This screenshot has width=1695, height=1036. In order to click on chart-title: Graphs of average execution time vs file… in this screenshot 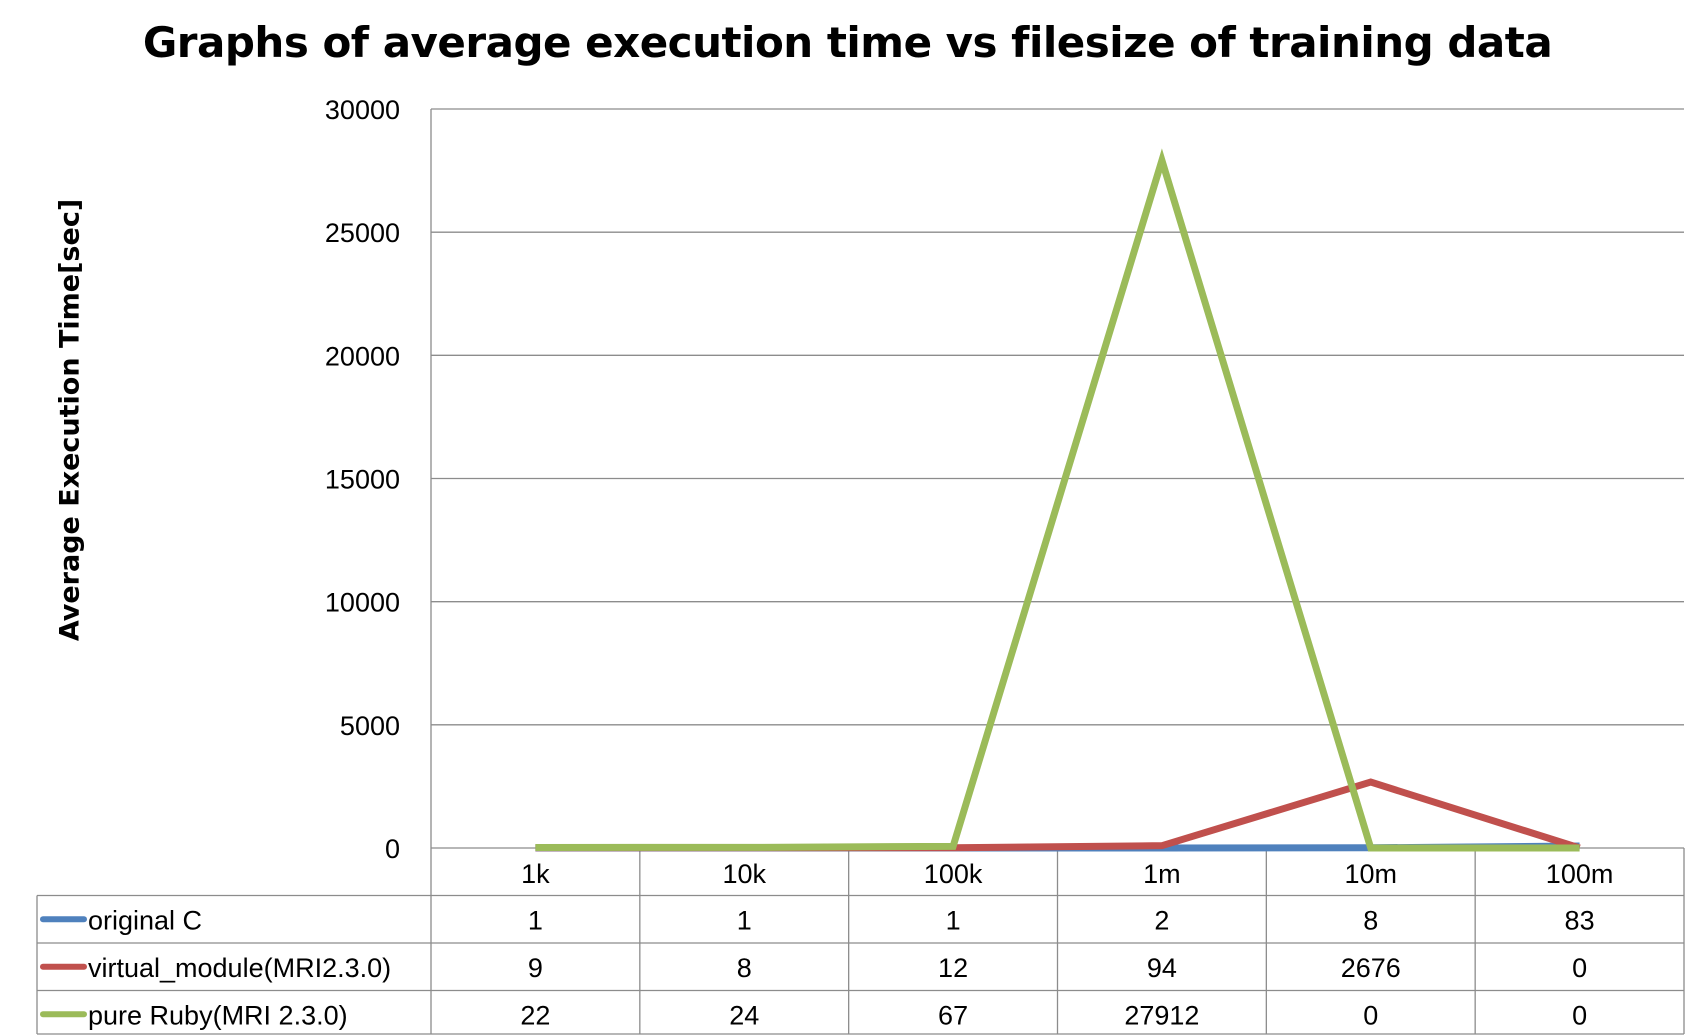, I will do `click(847, 42)`.